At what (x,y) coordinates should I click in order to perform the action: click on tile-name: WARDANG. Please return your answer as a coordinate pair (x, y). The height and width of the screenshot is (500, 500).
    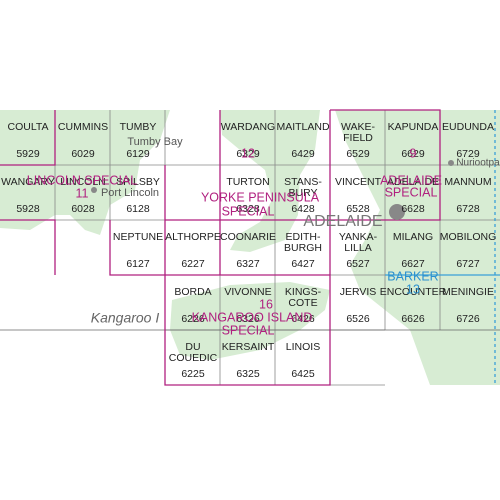
    Looking at the image, I should click on (248, 127).